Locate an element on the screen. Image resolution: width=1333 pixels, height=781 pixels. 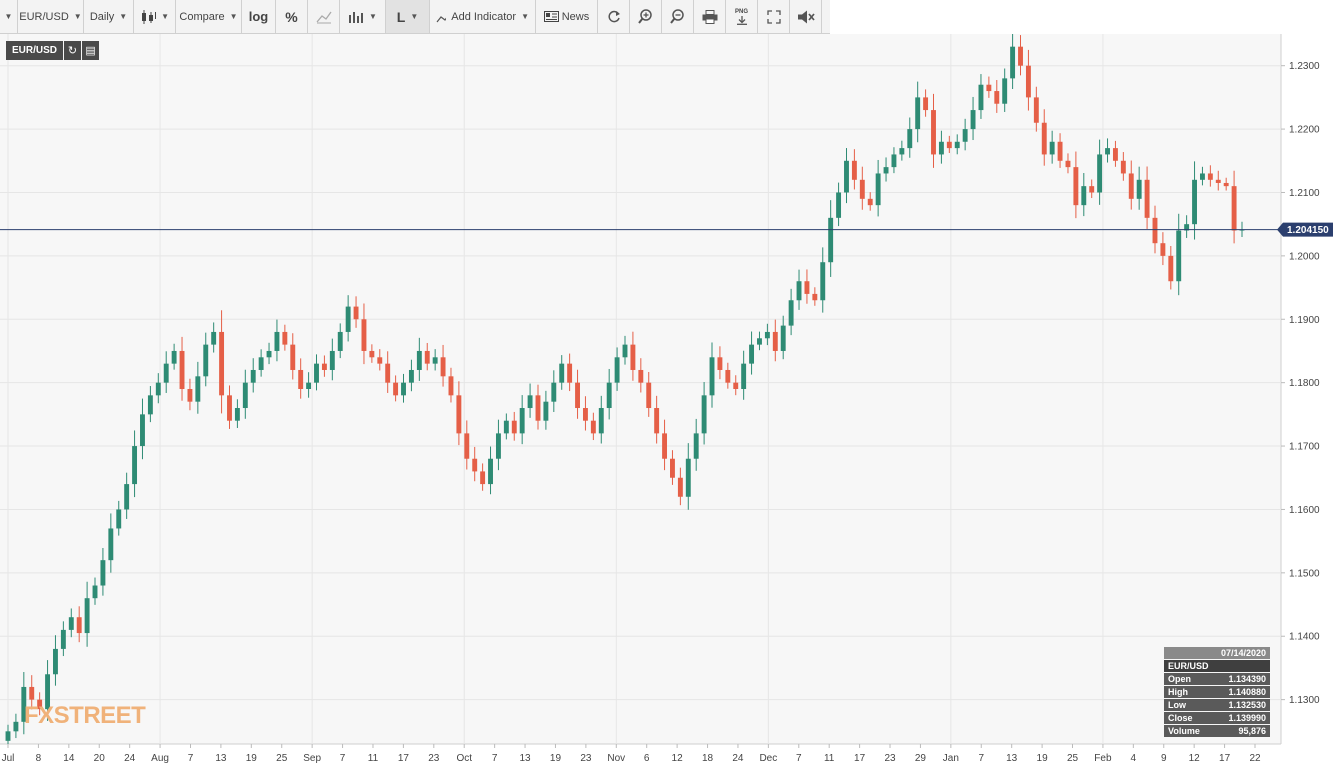
reload-icon: ↻ is located at coordinates (73, 50).